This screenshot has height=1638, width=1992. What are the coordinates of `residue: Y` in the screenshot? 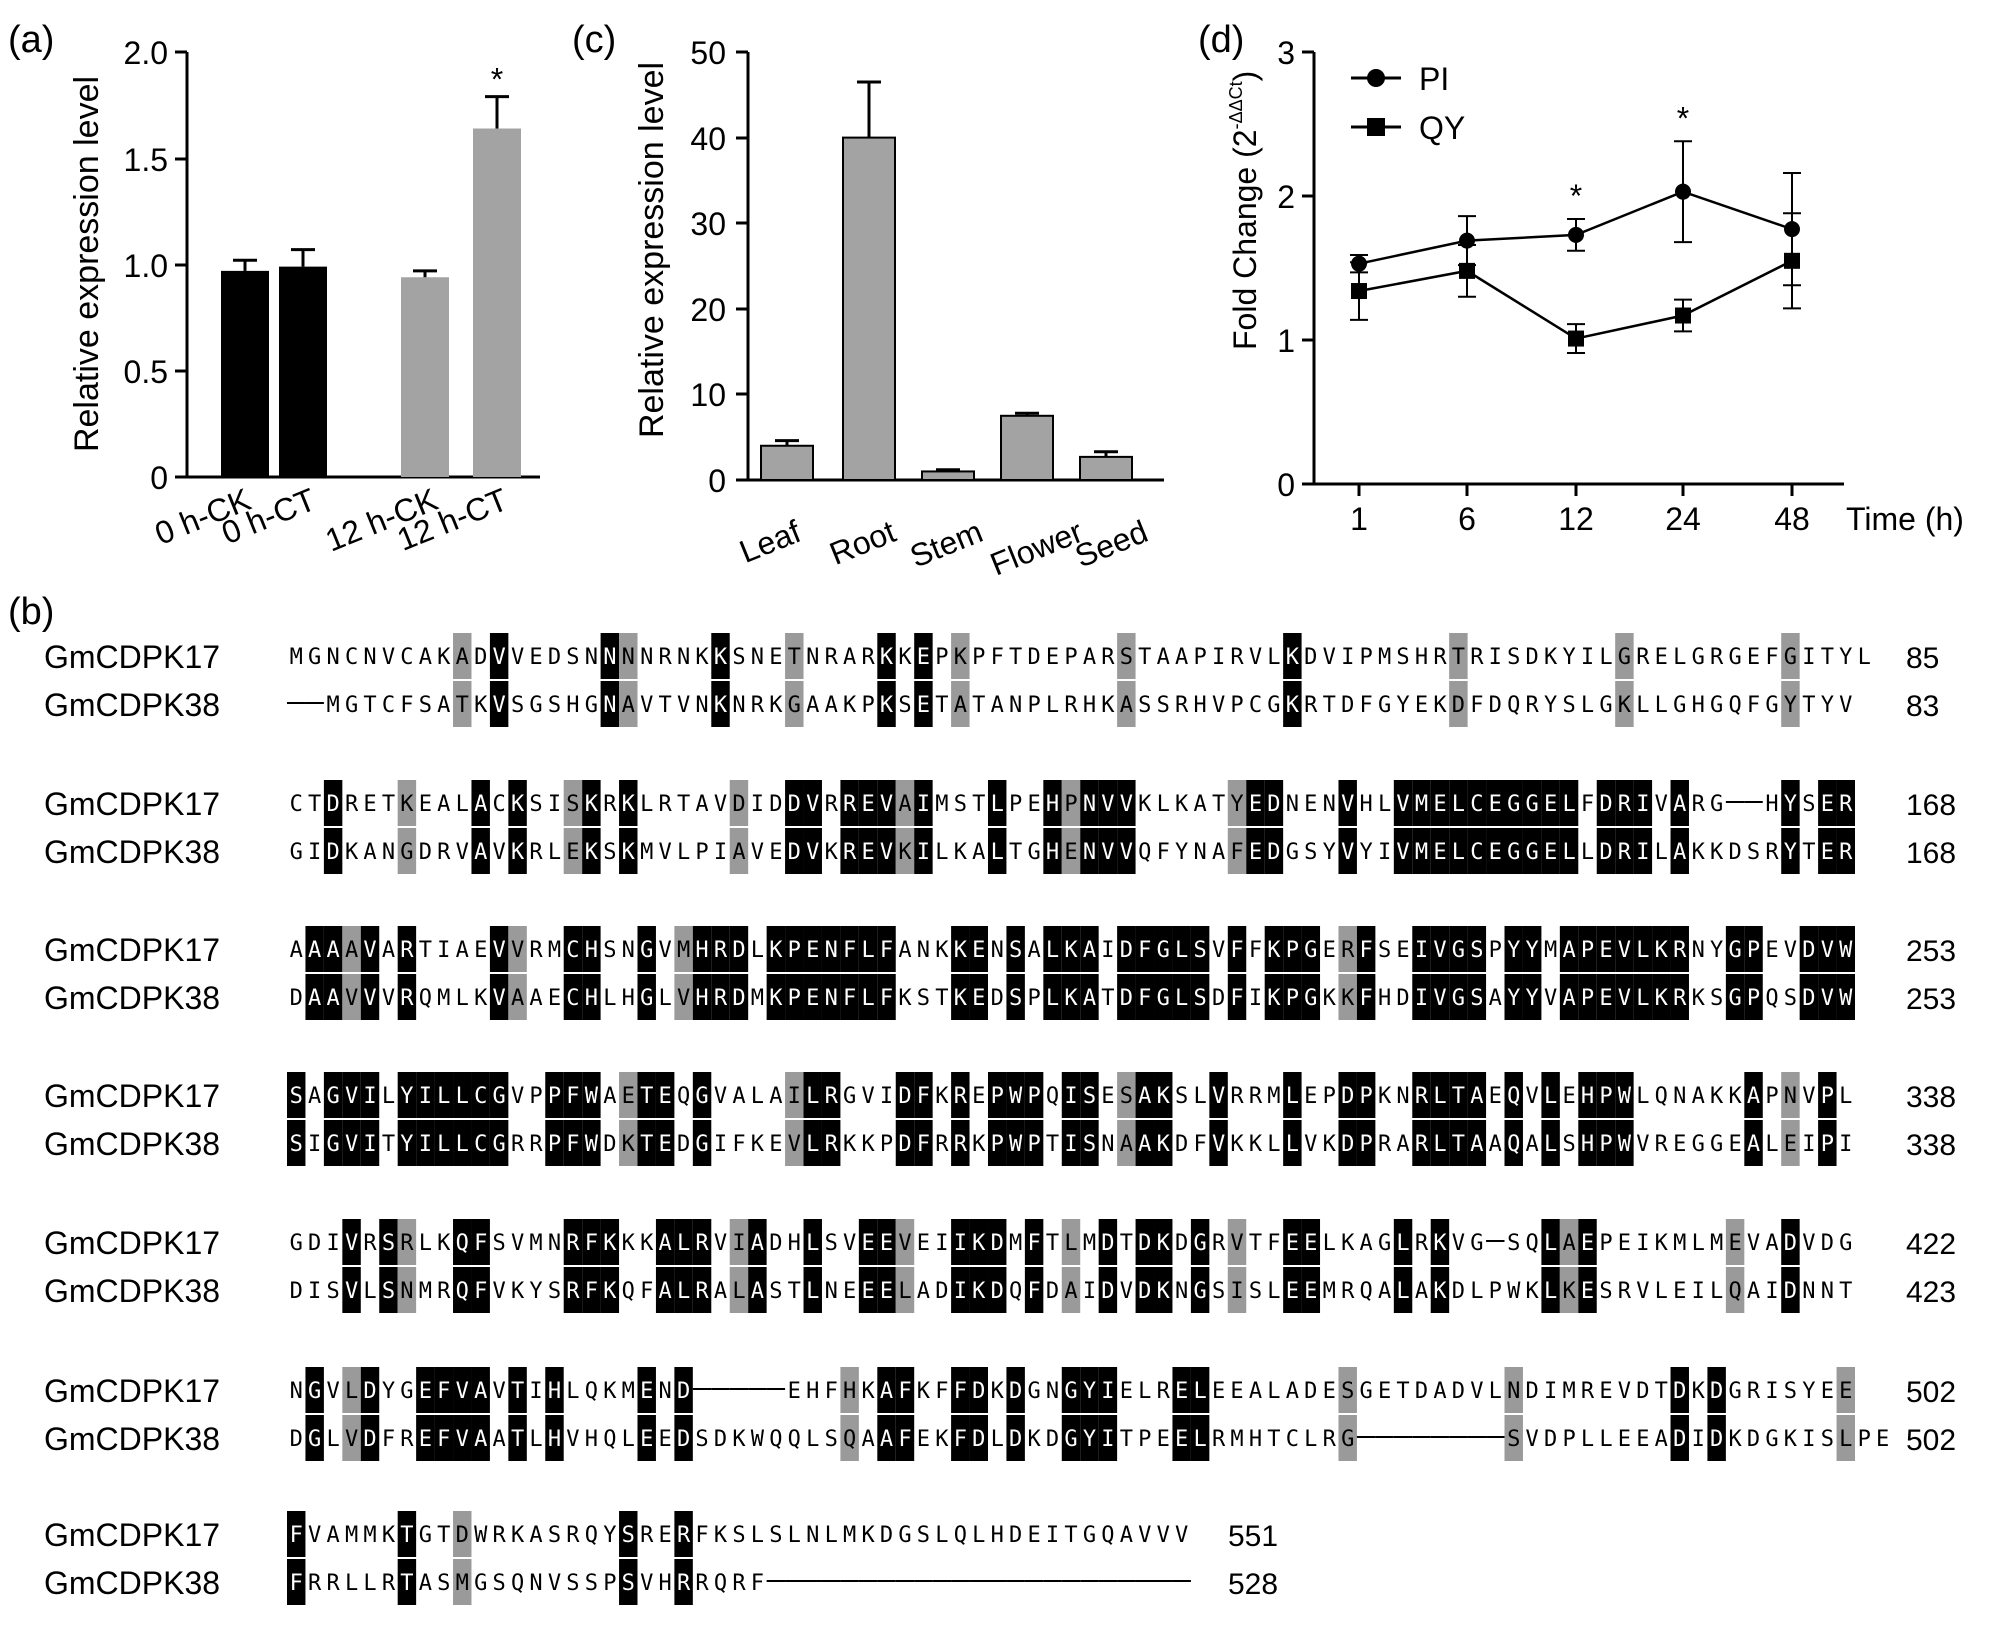 It's located at (1568, 657).